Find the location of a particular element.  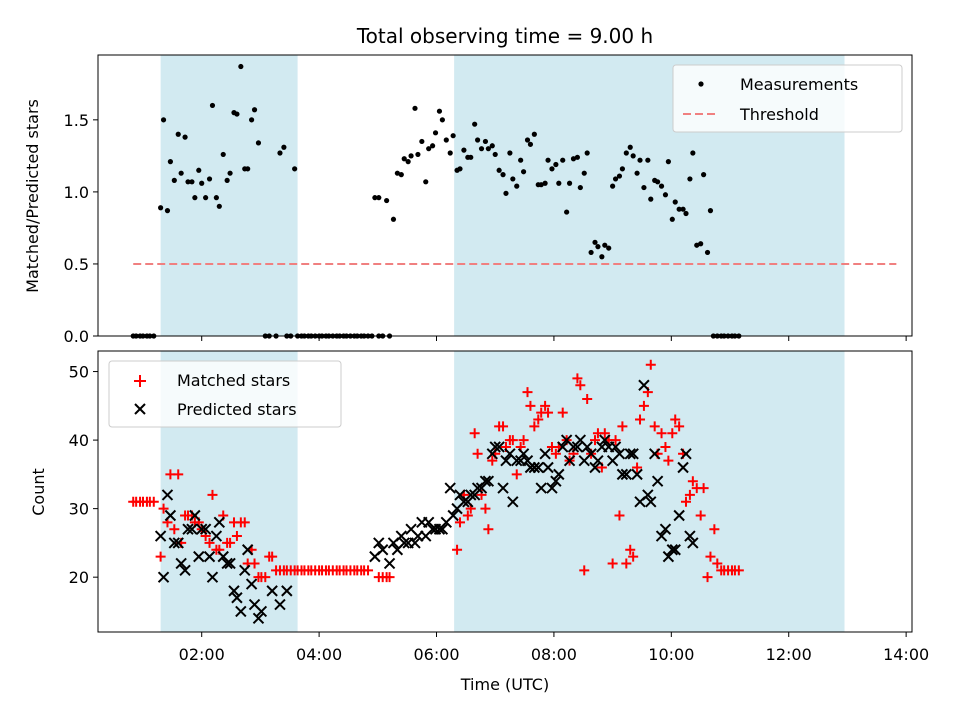

legend-matched-marker is located at coordinates (140, 381).